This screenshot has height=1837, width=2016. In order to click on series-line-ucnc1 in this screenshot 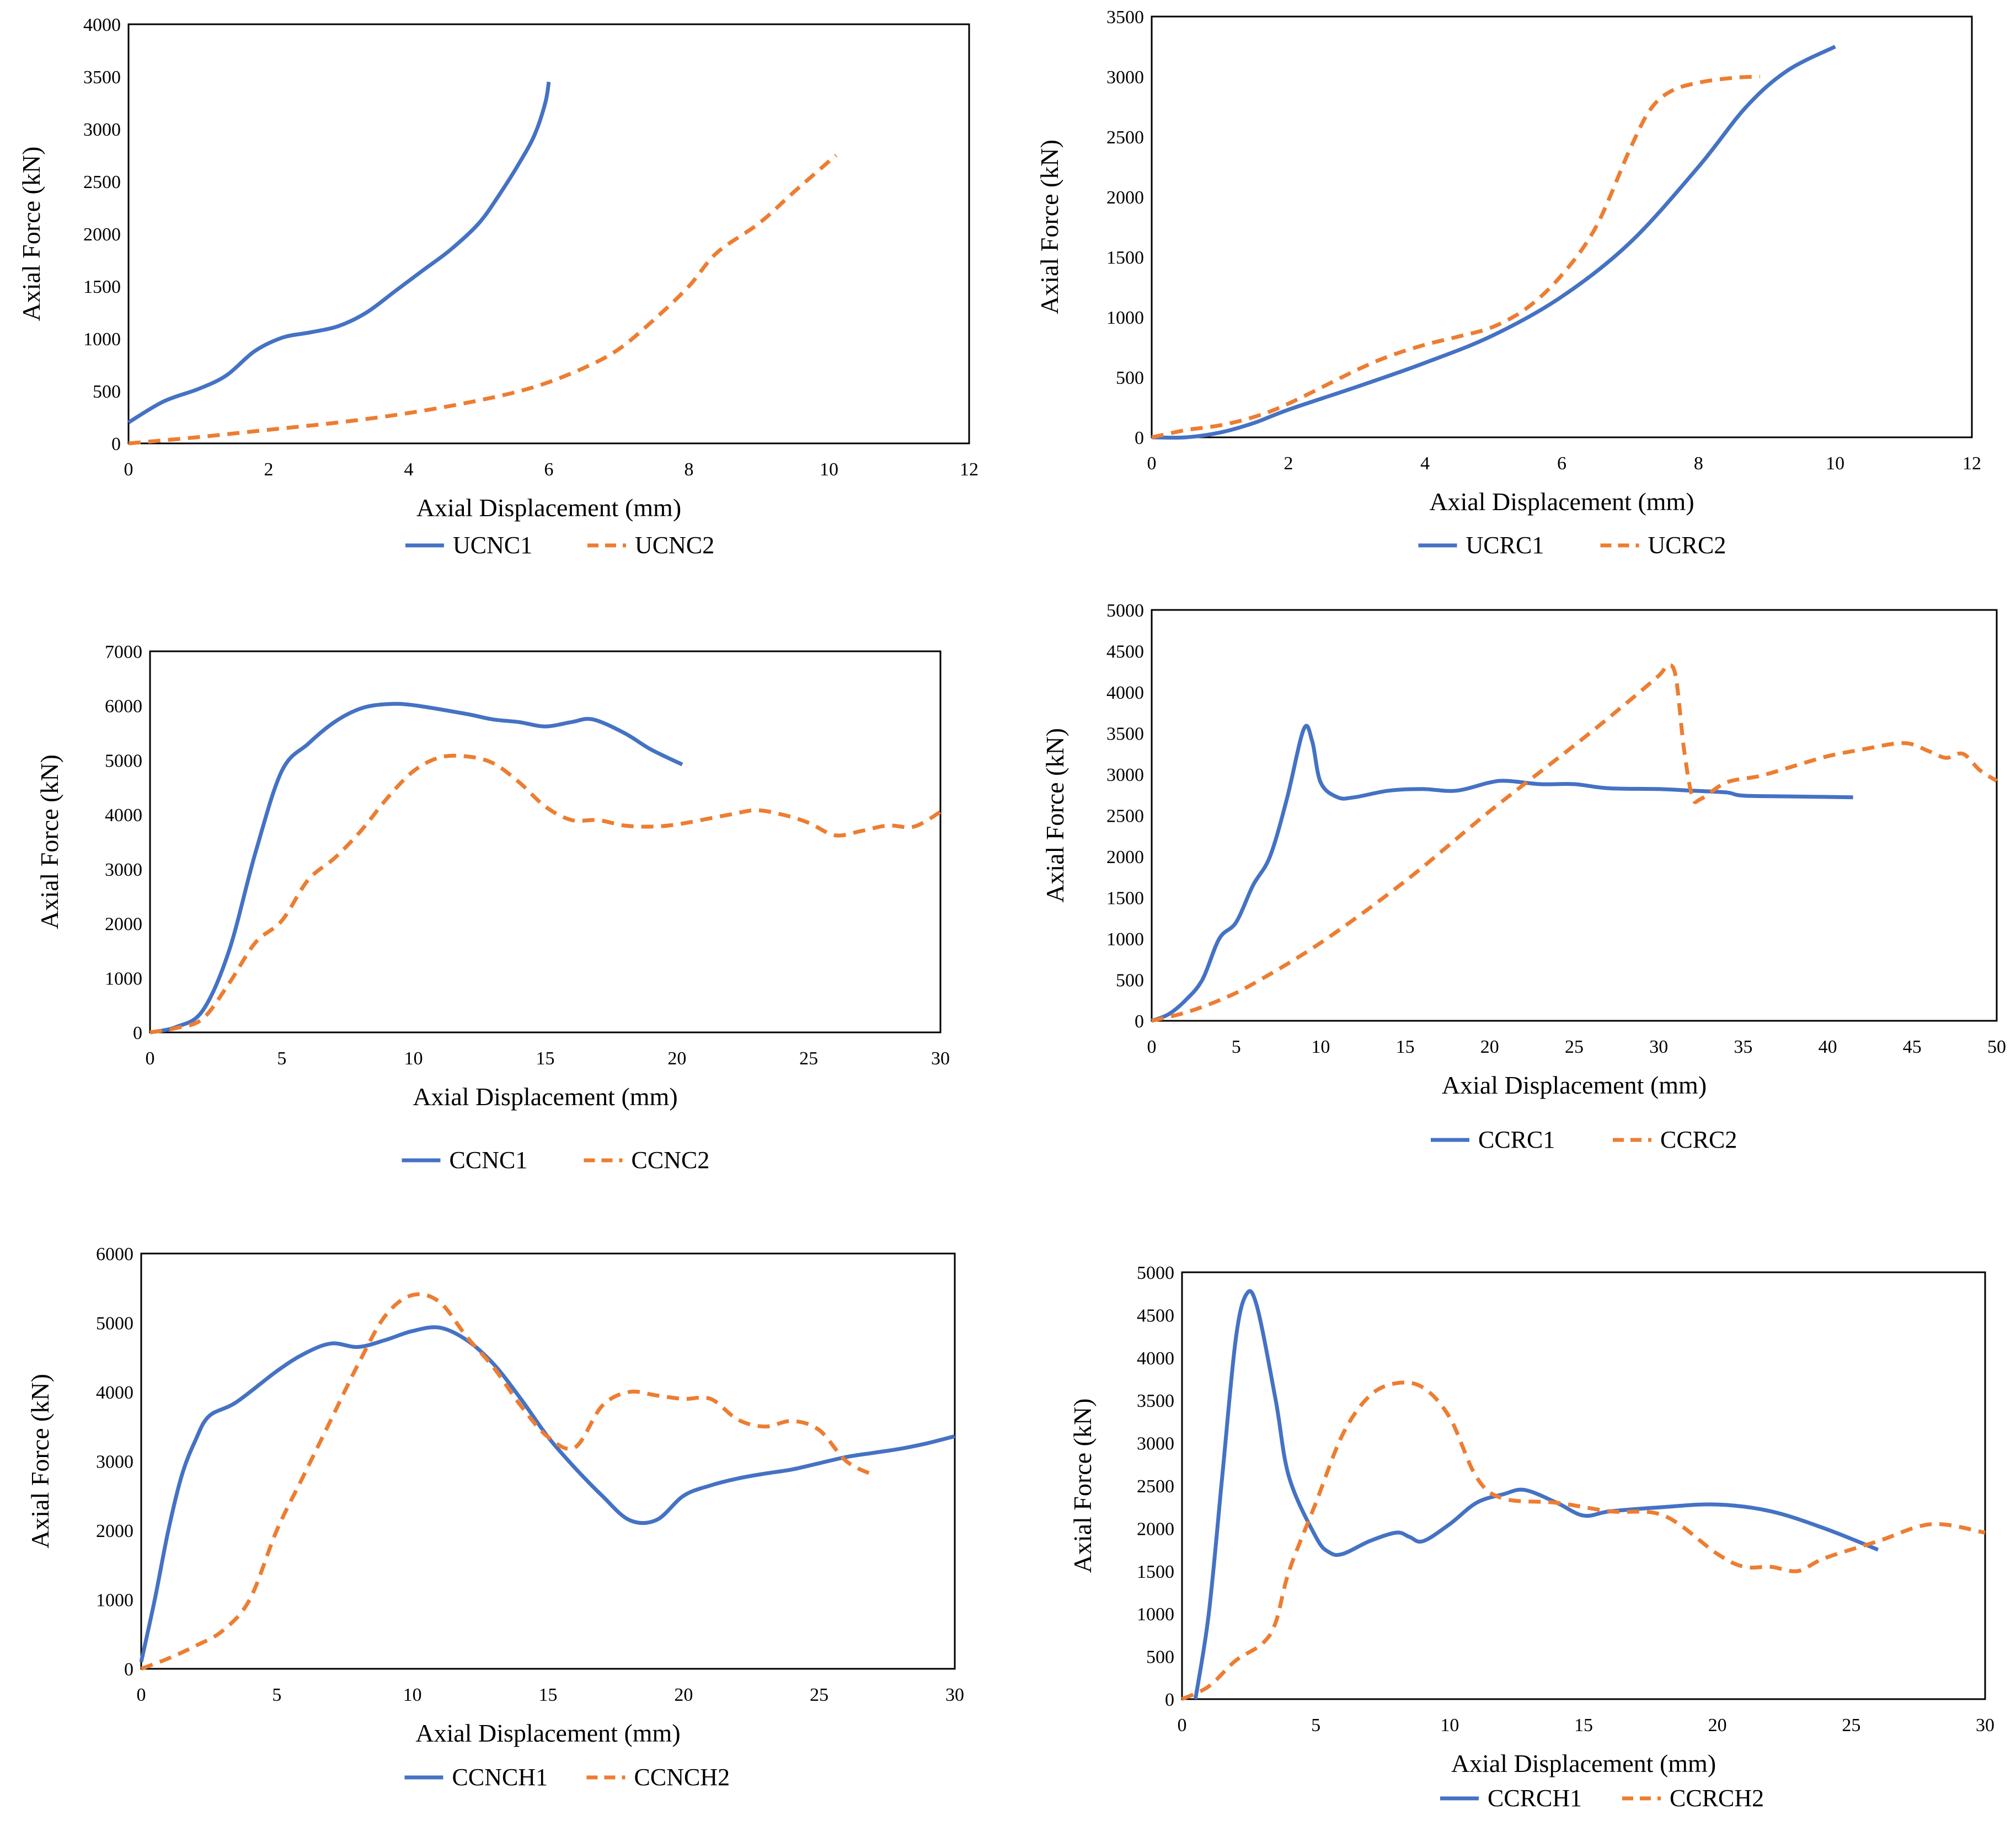, I will do `click(339, 253)`.